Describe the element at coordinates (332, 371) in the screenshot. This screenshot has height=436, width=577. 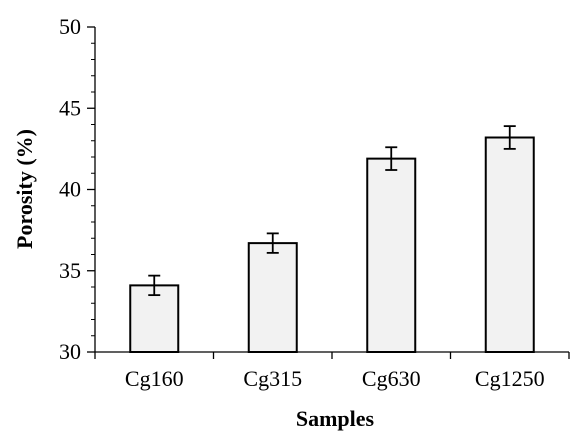
I see `x-axis: Cg160 Cg315 Cg630 Cg1250` at that location.